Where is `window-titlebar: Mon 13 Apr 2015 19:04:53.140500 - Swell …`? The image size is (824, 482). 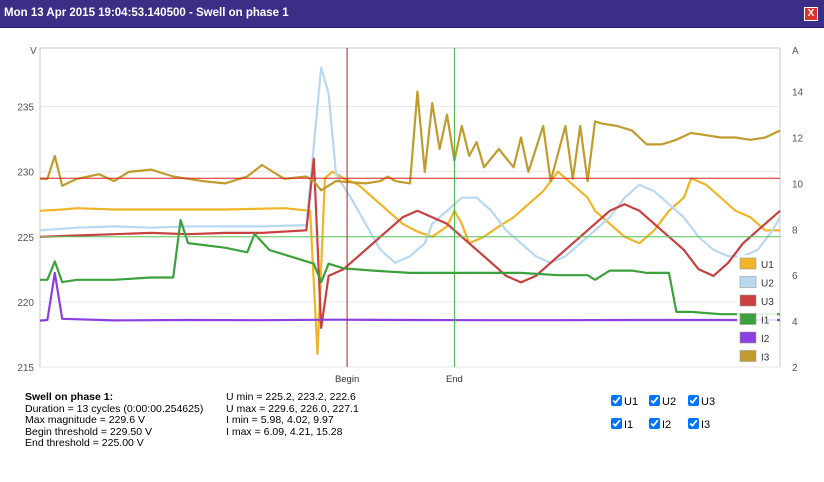 window-titlebar: Mon 13 Apr 2015 19:04:53.140500 - Swell … is located at coordinates (412, 14).